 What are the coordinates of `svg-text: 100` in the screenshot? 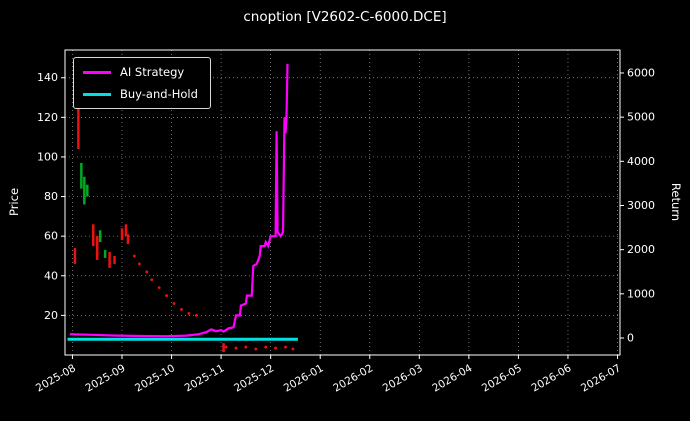 It's located at (47, 156).